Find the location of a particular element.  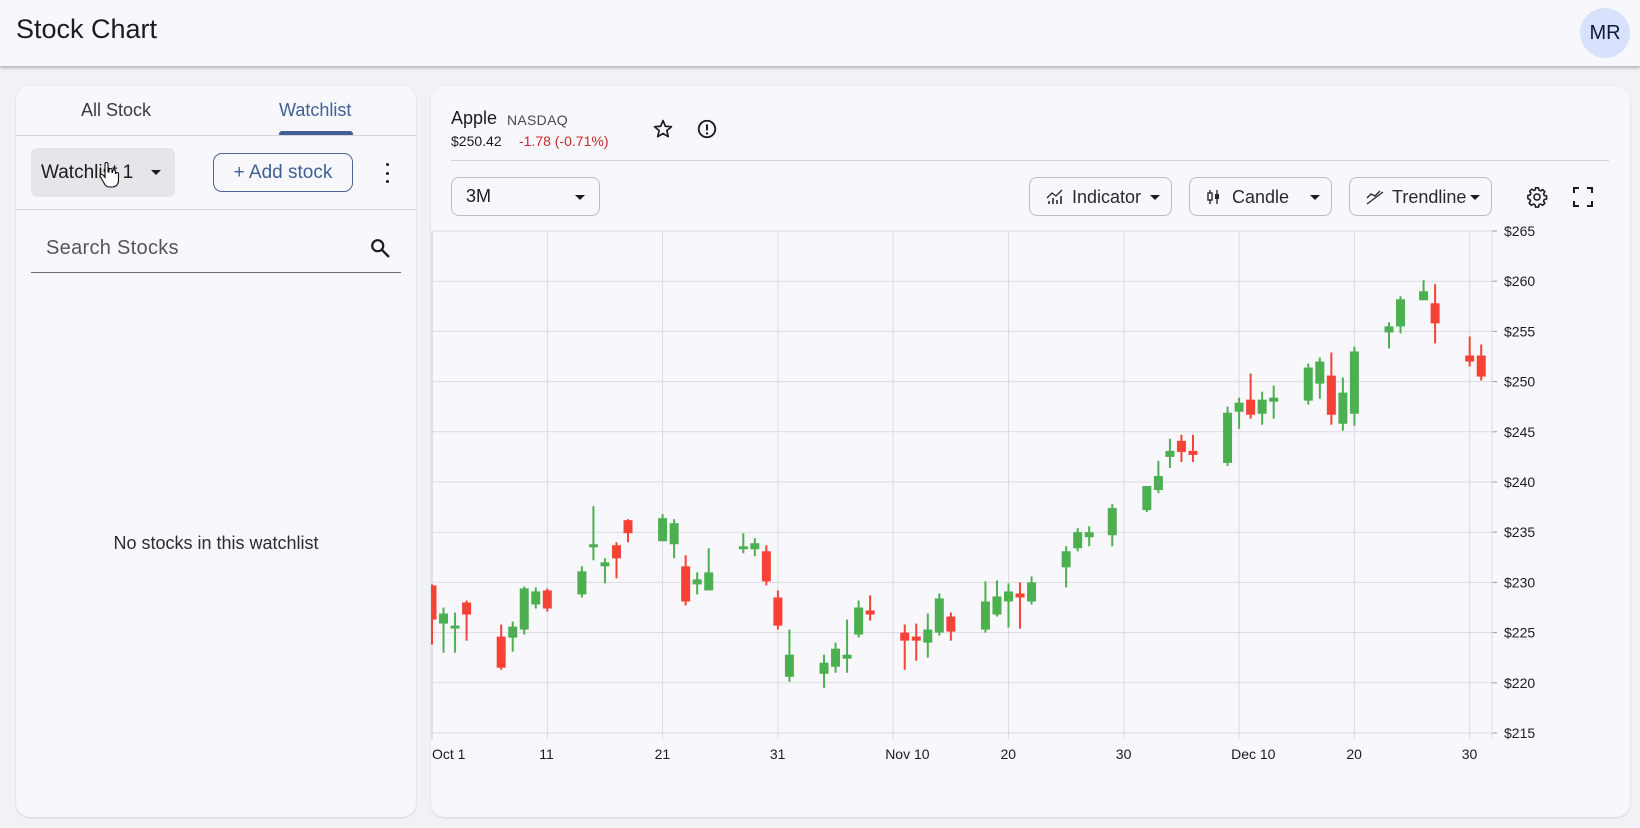

y-axis-label: $255 is located at coordinates (1519, 331).